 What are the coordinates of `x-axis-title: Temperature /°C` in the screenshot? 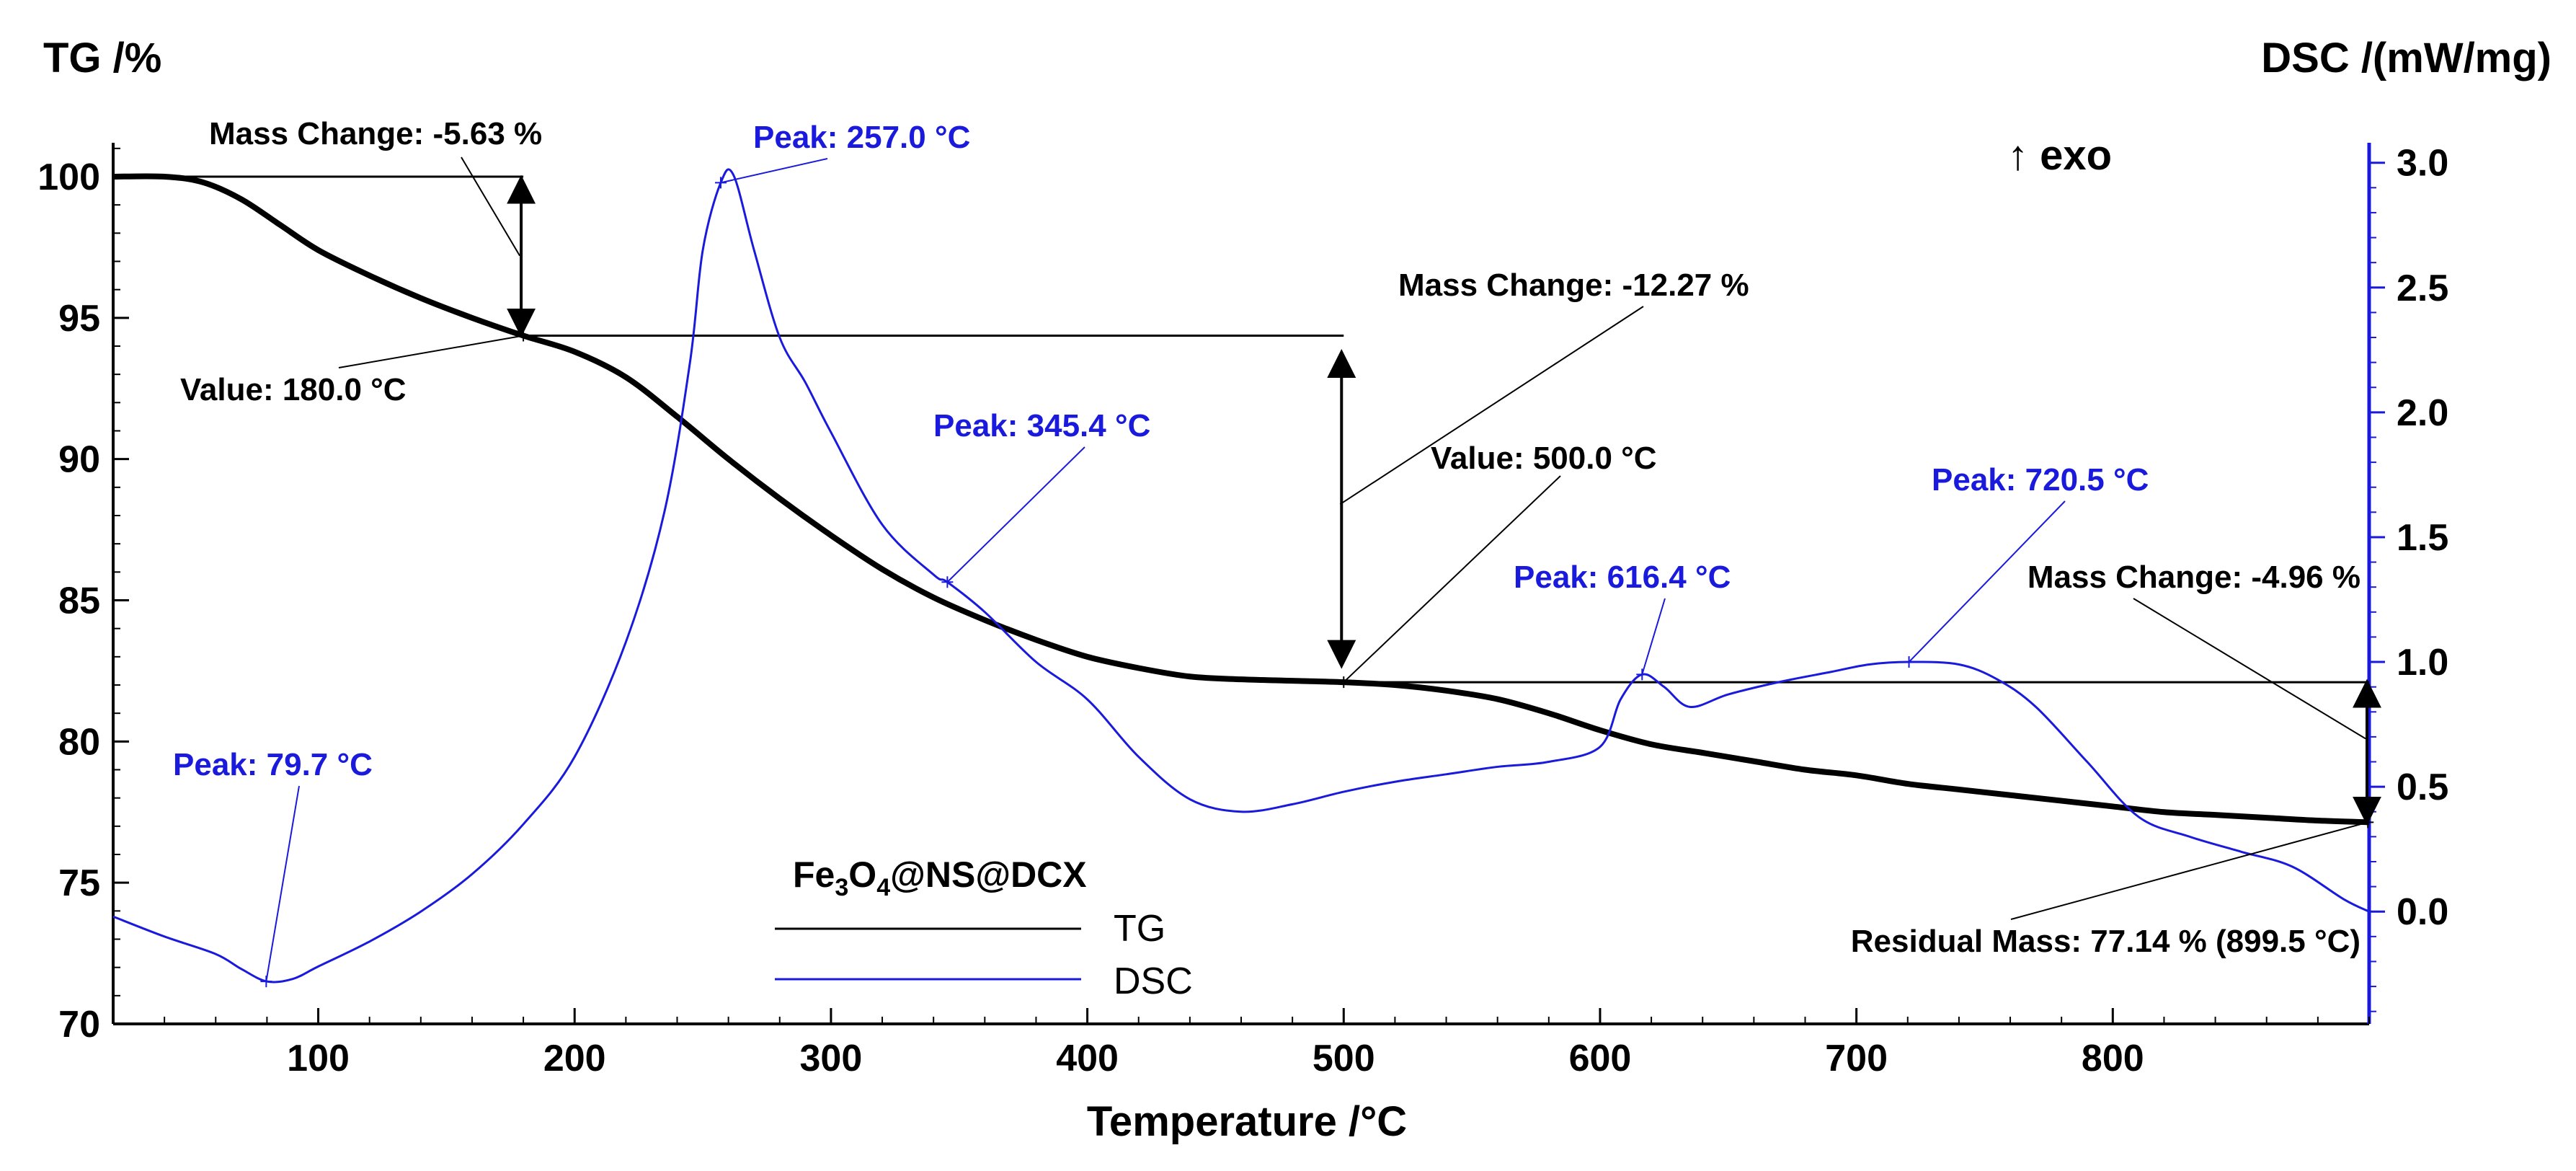 It's located at (1247, 1121).